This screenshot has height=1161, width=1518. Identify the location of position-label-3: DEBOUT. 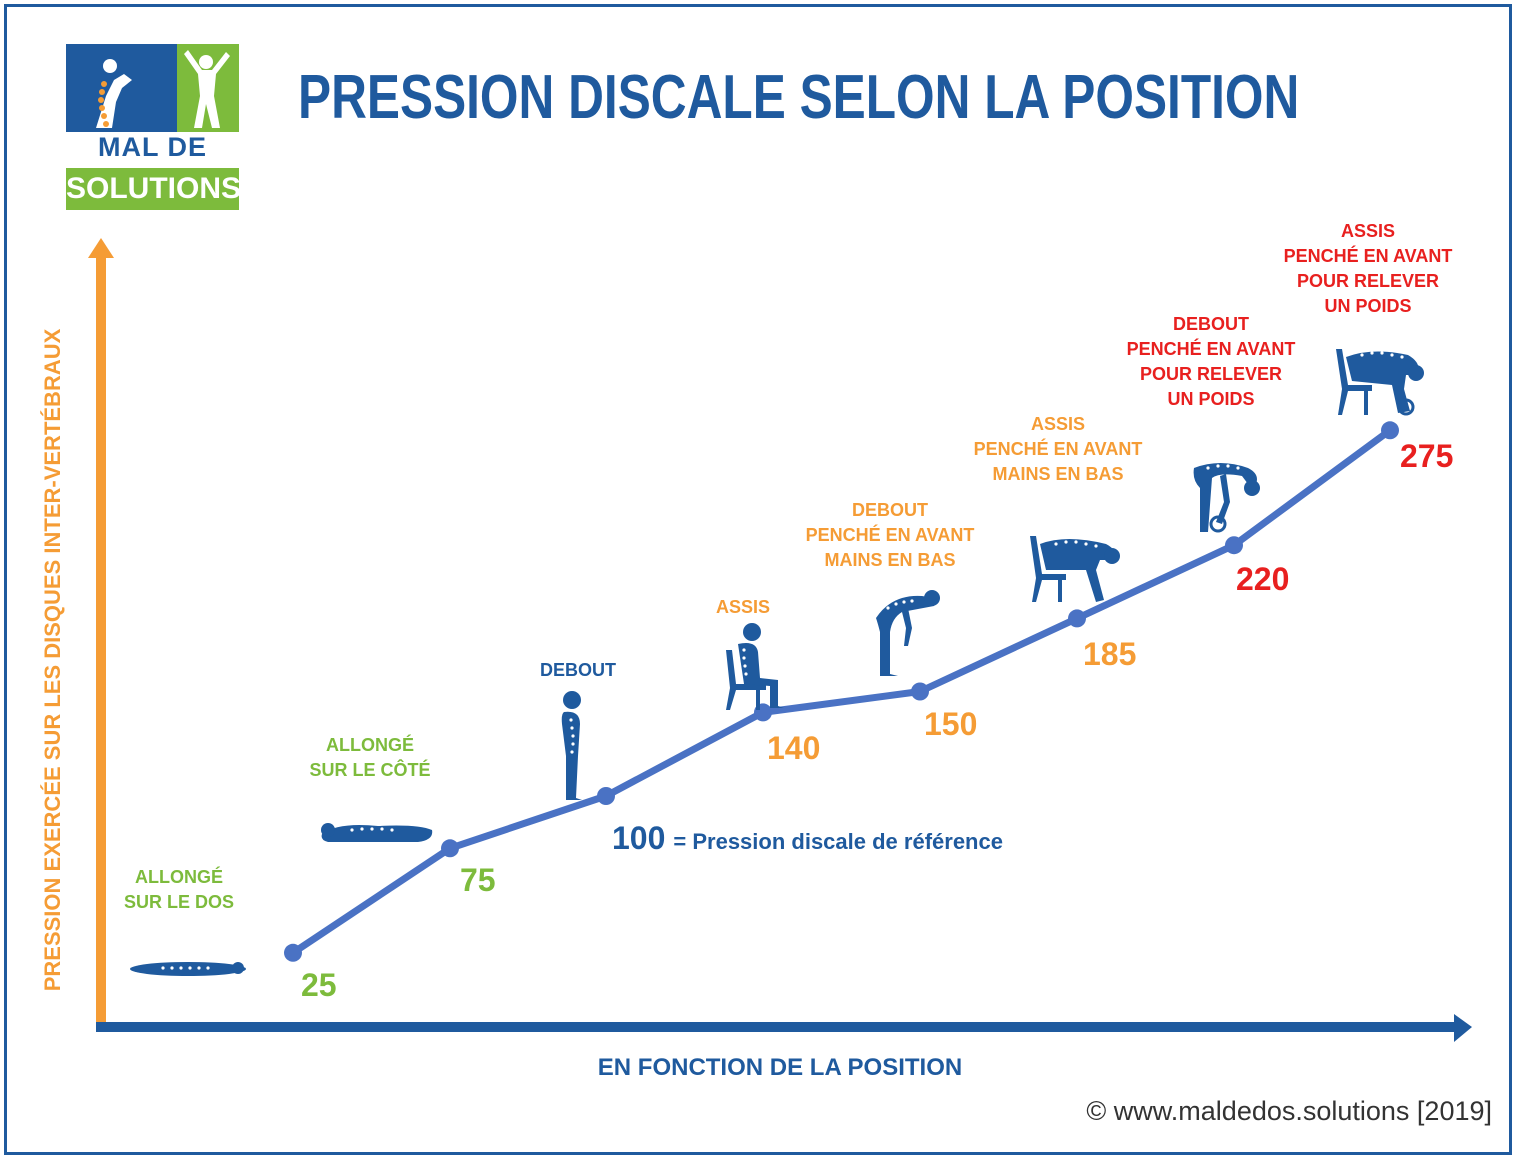
(578, 670).